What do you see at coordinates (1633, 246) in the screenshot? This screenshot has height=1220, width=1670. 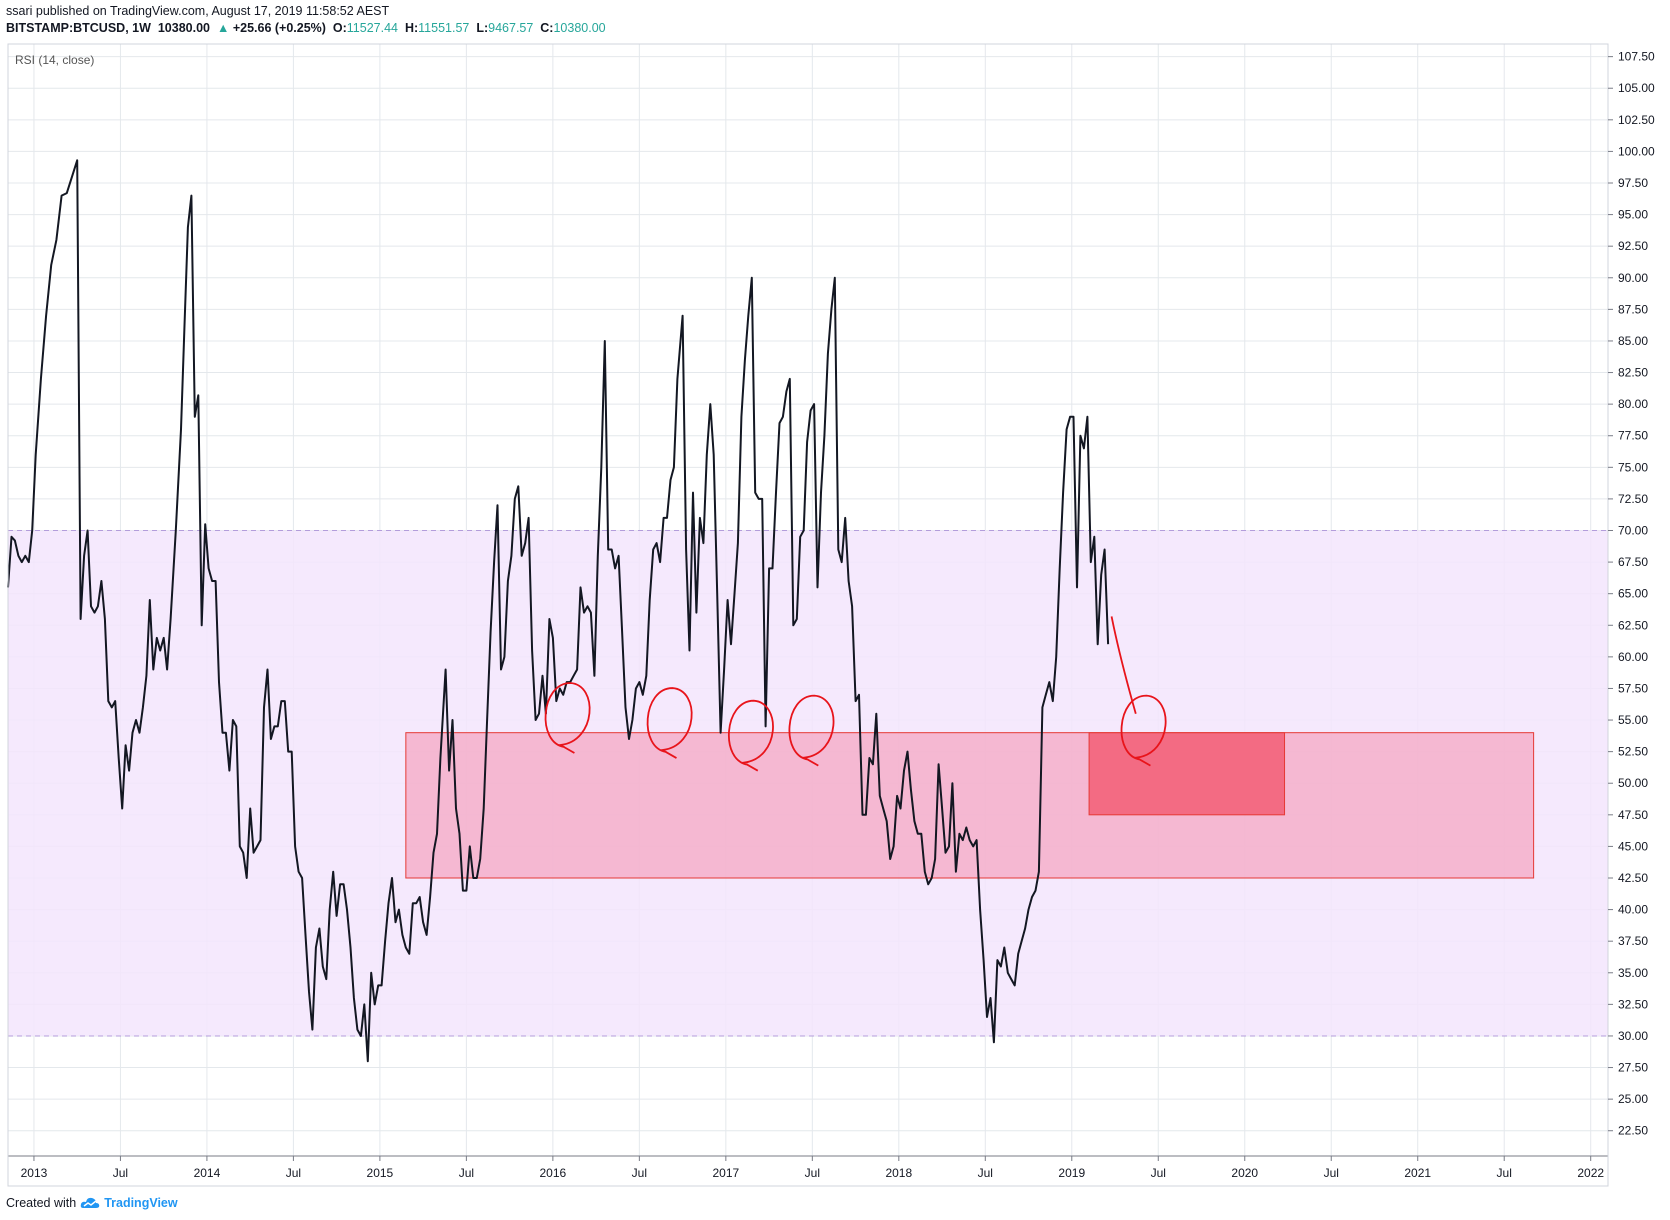 I see `y-tick-label: 92.50` at bounding box center [1633, 246].